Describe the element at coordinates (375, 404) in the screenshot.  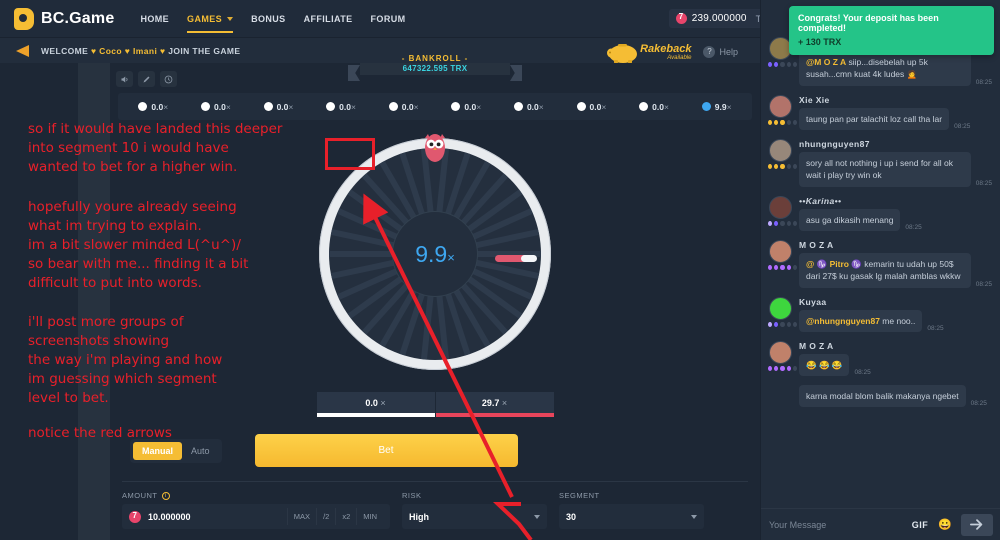
I see `result-bar: 0.0 ×` at that location.